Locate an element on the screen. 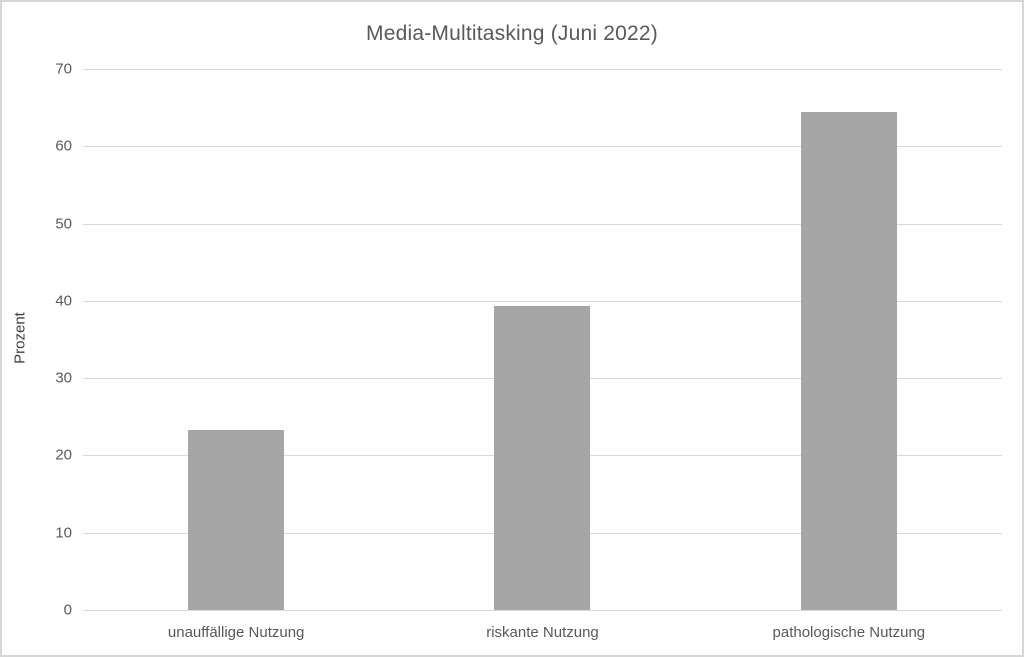 The image size is (1024, 657). y-tick-label-60: 60 is located at coordinates (63, 146).